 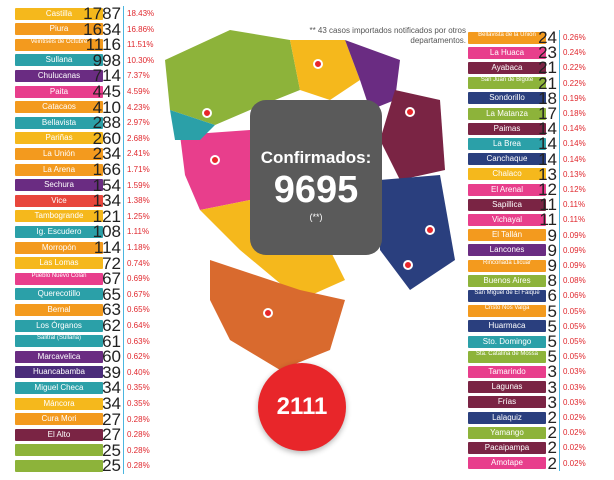 What do you see at coordinates (507, 387) in the screenshot?
I see `district-label: Lagunas` at bounding box center [507, 387].